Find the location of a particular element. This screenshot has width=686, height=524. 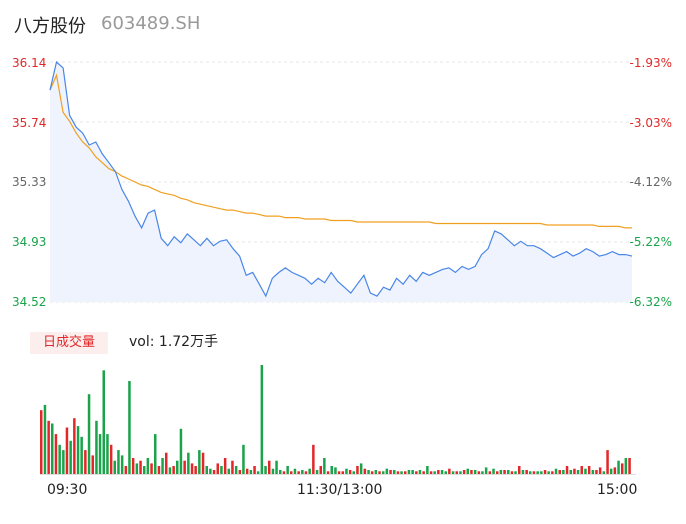

price-tick-3: 34.93 is located at coordinates (29, 242).